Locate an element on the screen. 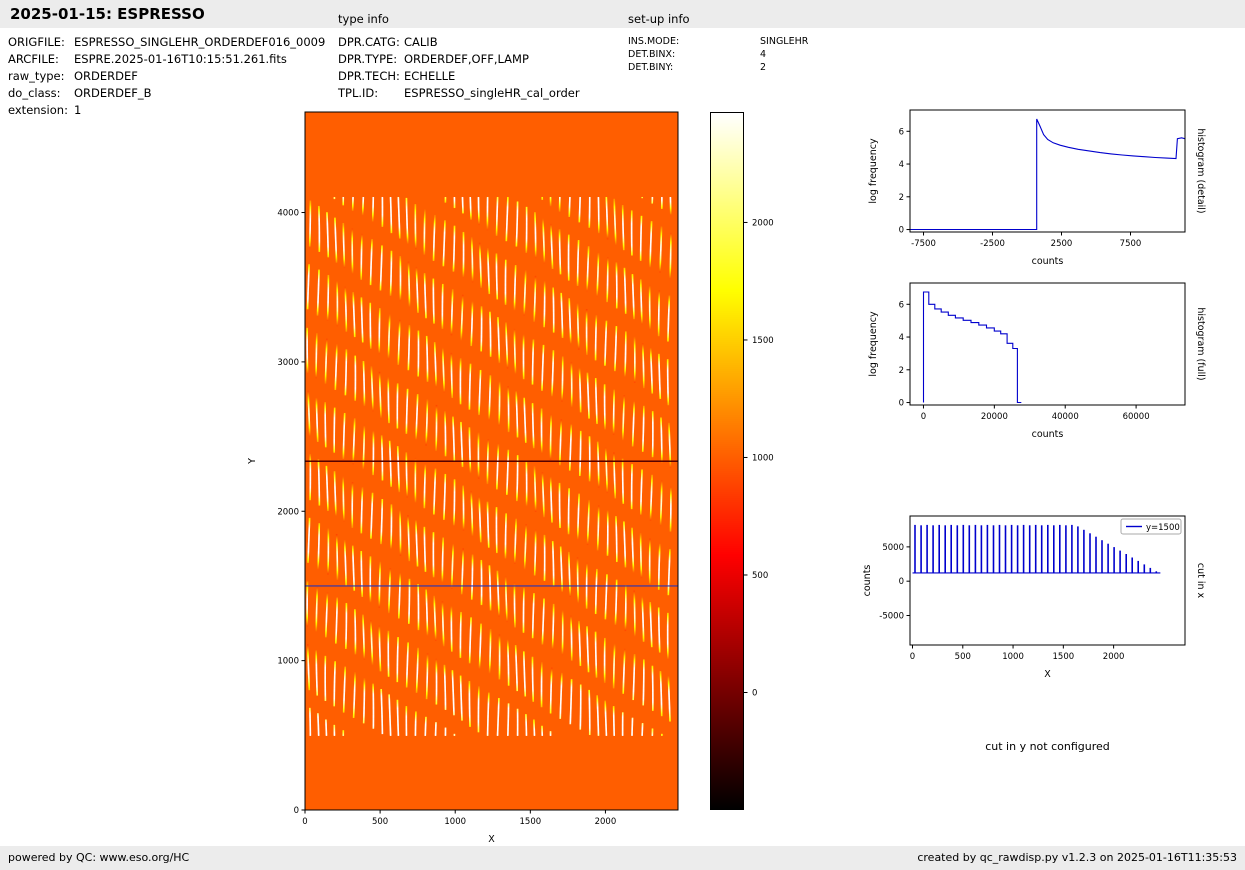  metadata-row: TPL.ID: ESPRESSO_singleHR_cal_order is located at coordinates (459, 93).